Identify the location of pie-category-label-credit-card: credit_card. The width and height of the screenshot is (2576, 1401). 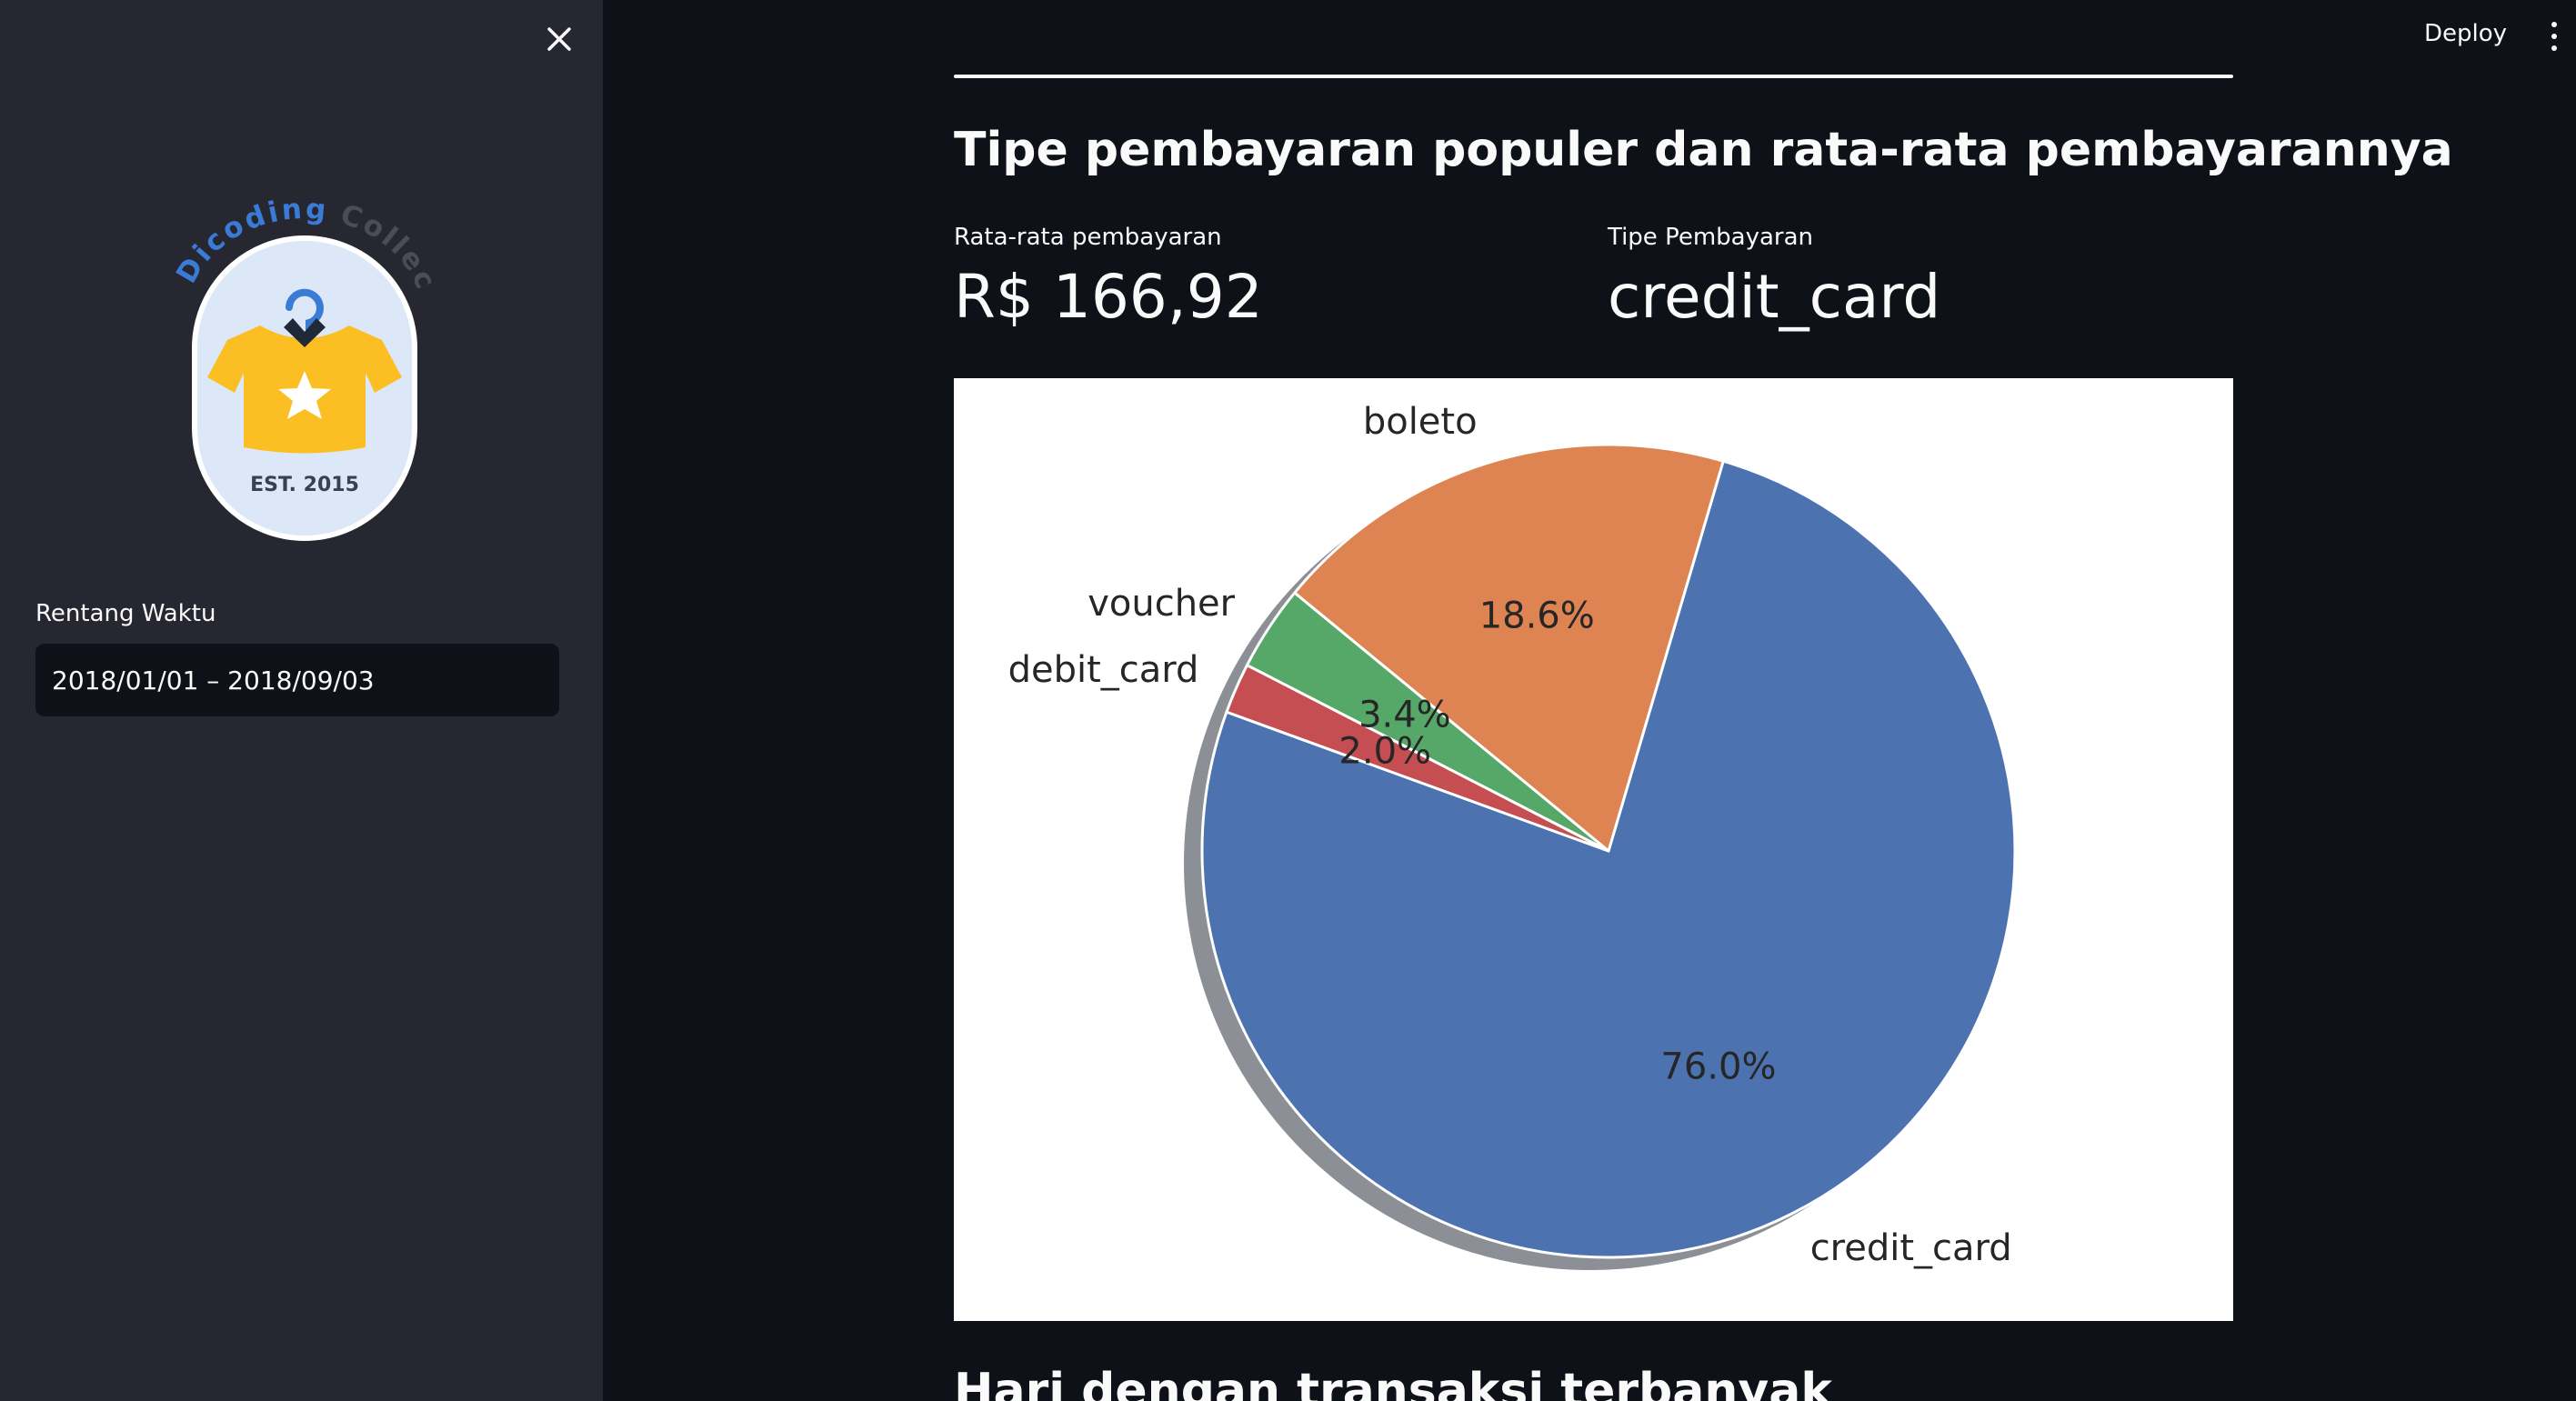
(1911, 1248).